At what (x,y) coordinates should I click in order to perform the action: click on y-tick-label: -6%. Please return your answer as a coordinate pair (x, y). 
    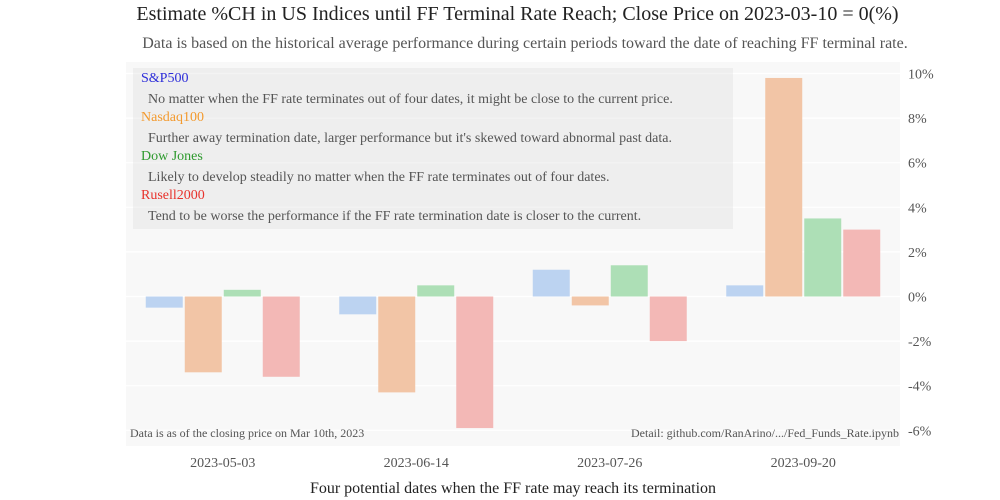
    Looking at the image, I should click on (920, 431).